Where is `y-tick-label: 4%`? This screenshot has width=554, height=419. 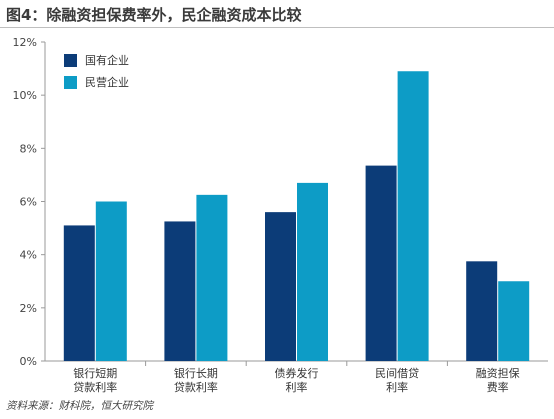
y-tick-label: 4% is located at coordinates (28, 255).